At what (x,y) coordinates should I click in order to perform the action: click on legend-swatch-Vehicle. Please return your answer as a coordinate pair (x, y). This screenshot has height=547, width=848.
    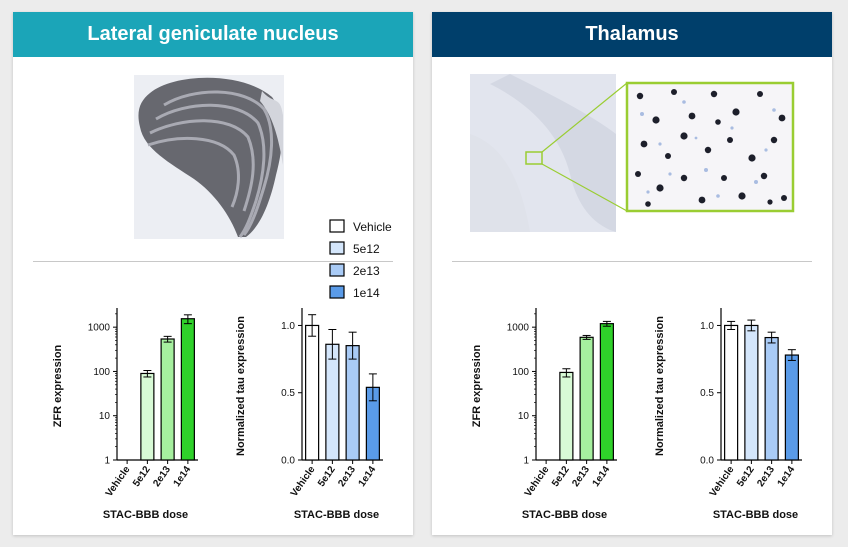
    Looking at the image, I should click on (337, 226).